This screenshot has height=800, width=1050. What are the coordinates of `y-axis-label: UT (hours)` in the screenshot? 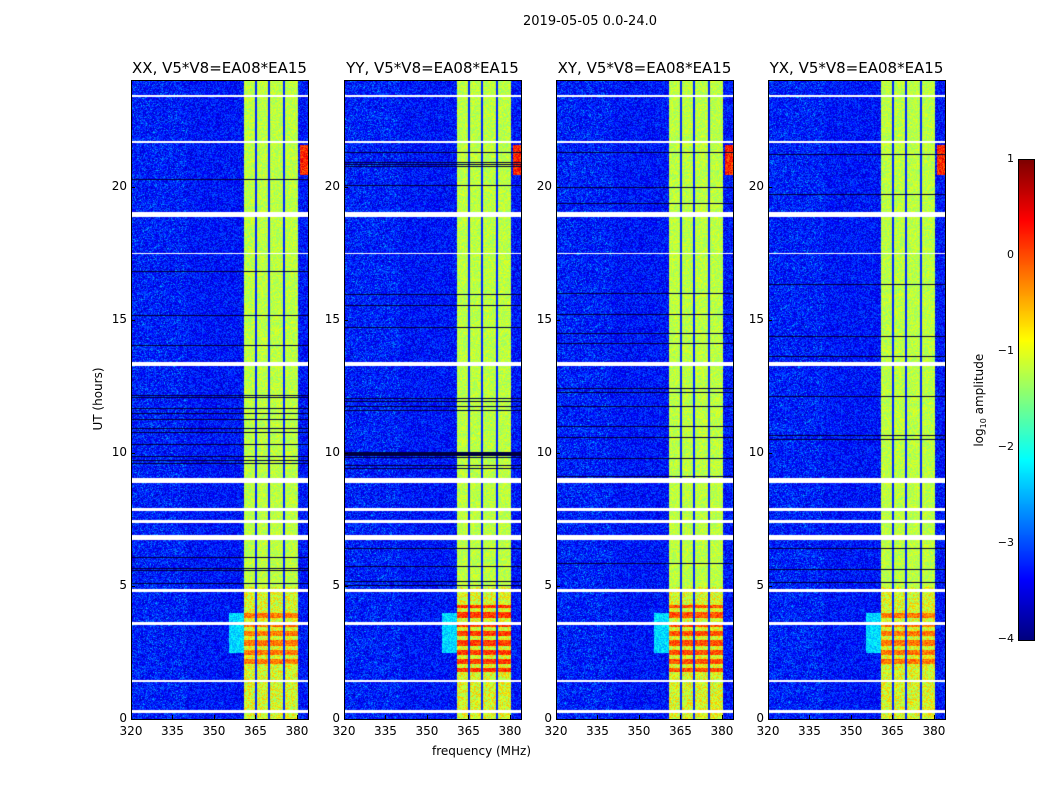 It's located at (98, 399).